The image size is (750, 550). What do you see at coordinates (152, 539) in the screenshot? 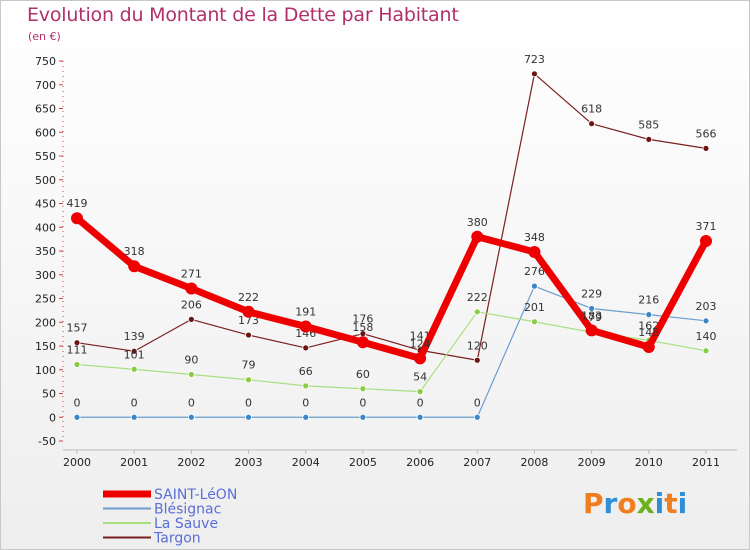
I see `legend-entry: Targon` at bounding box center [152, 539].